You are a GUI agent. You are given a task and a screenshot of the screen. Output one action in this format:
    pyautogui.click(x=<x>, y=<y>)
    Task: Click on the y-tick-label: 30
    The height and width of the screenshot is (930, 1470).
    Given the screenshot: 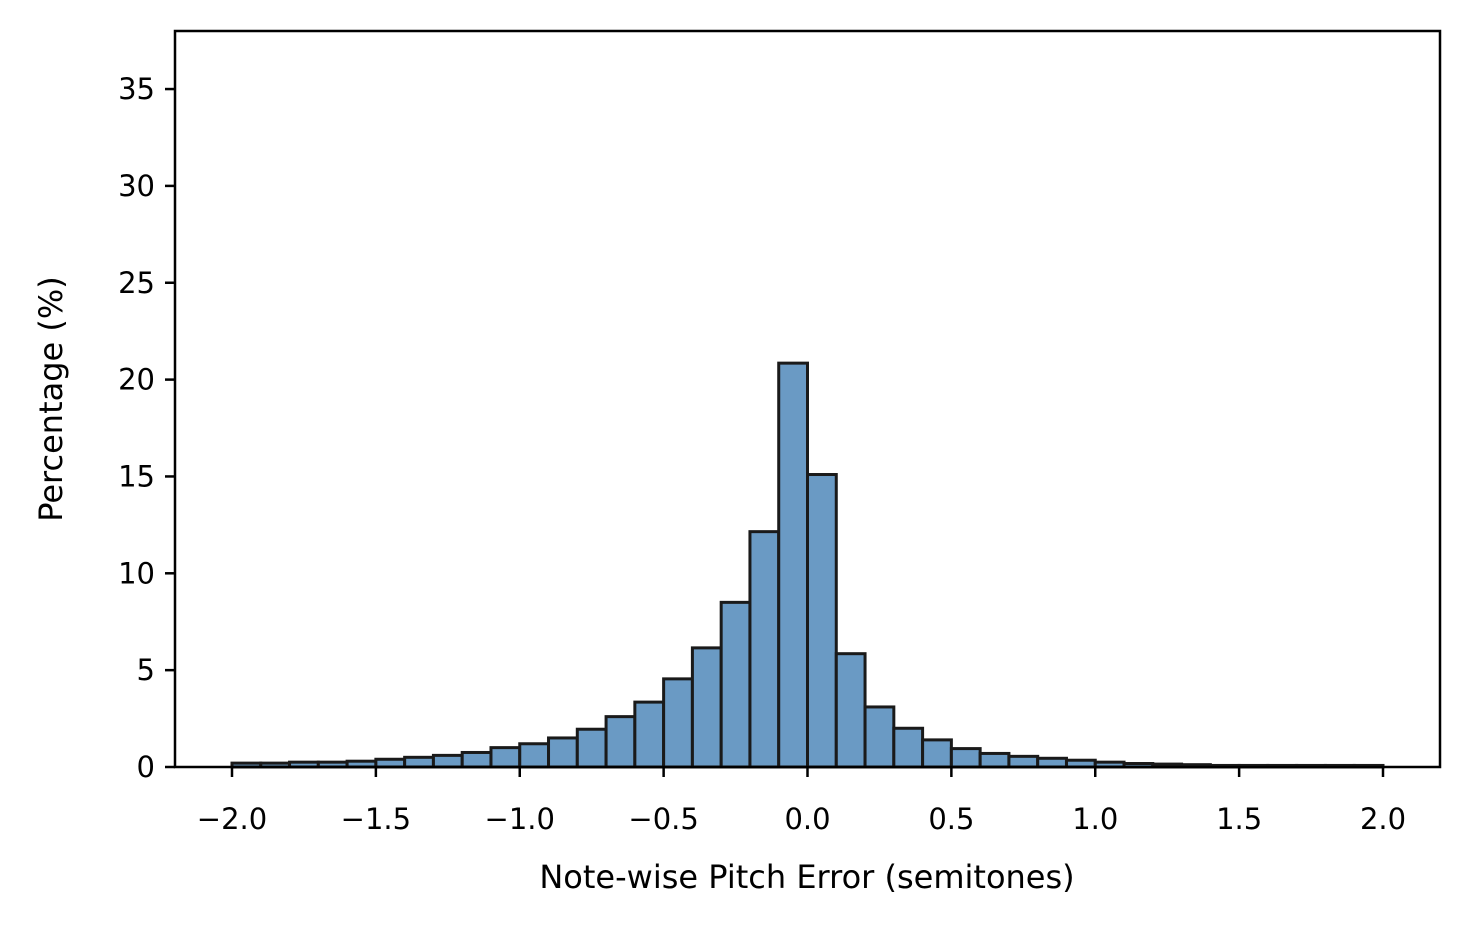 What is the action you would take?
    pyautogui.click(x=136, y=186)
    